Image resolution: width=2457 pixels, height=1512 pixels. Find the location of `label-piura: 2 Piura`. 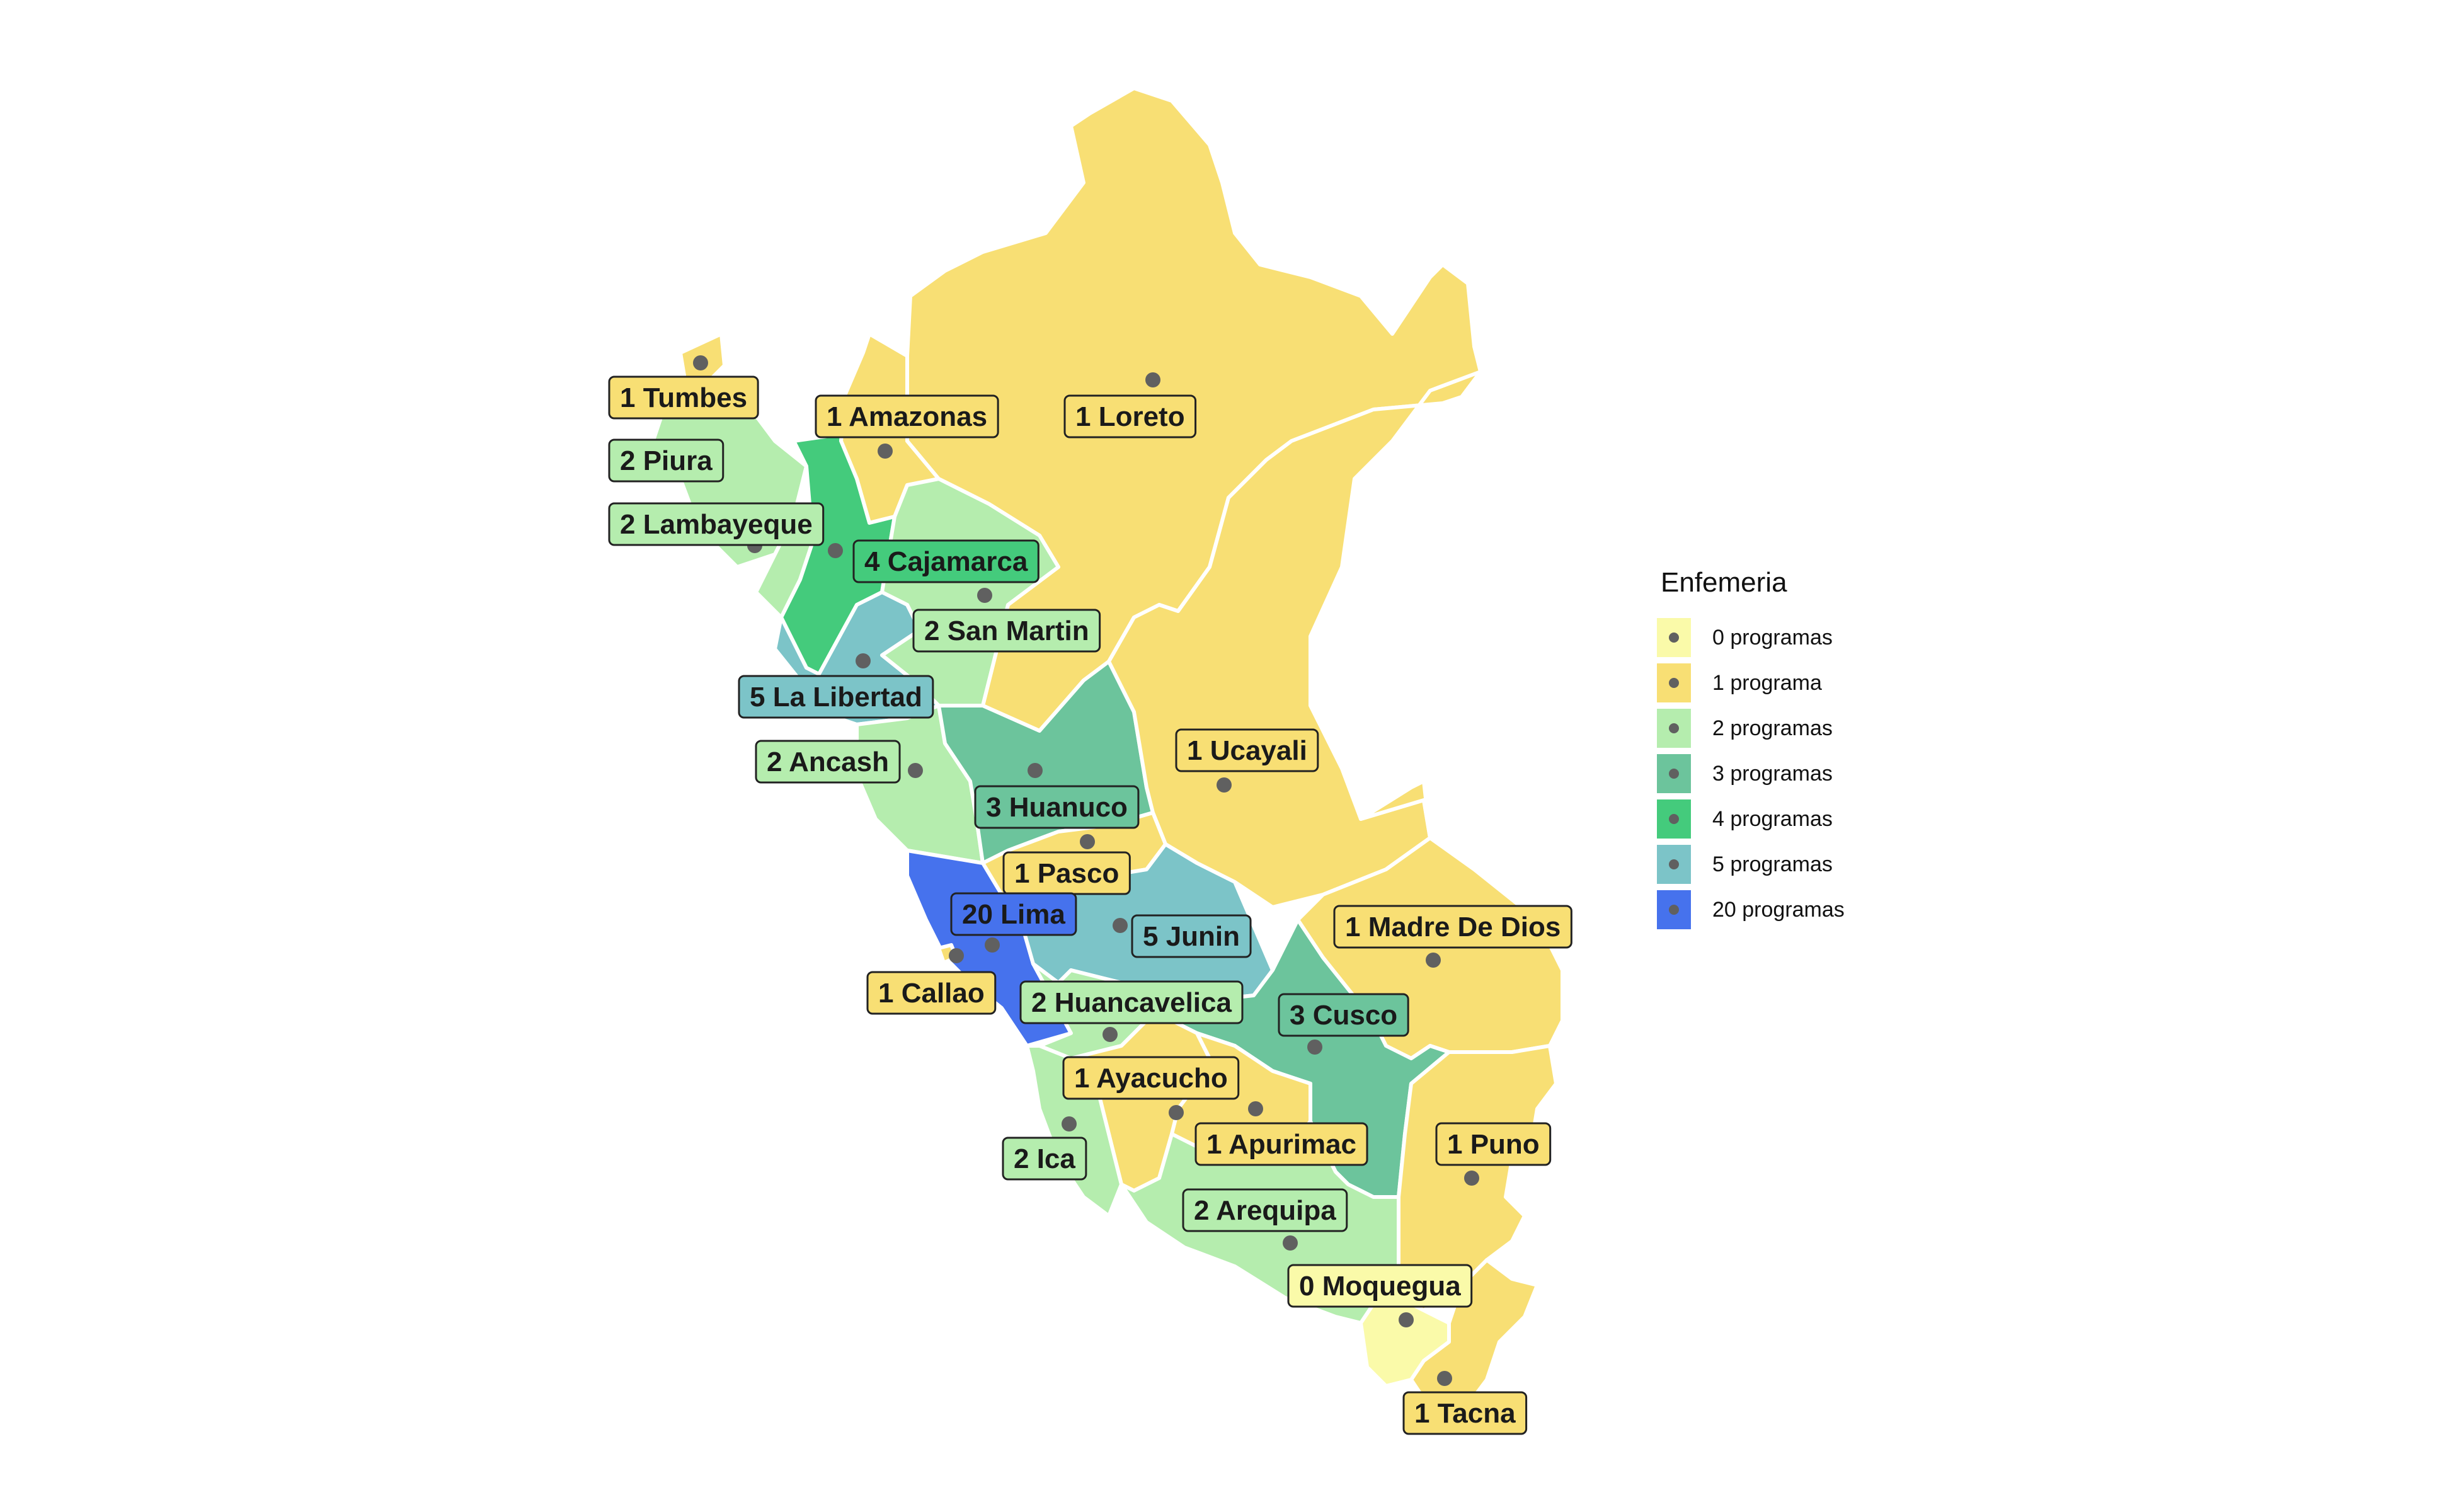

label-piura: 2 Piura is located at coordinates (666, 460).